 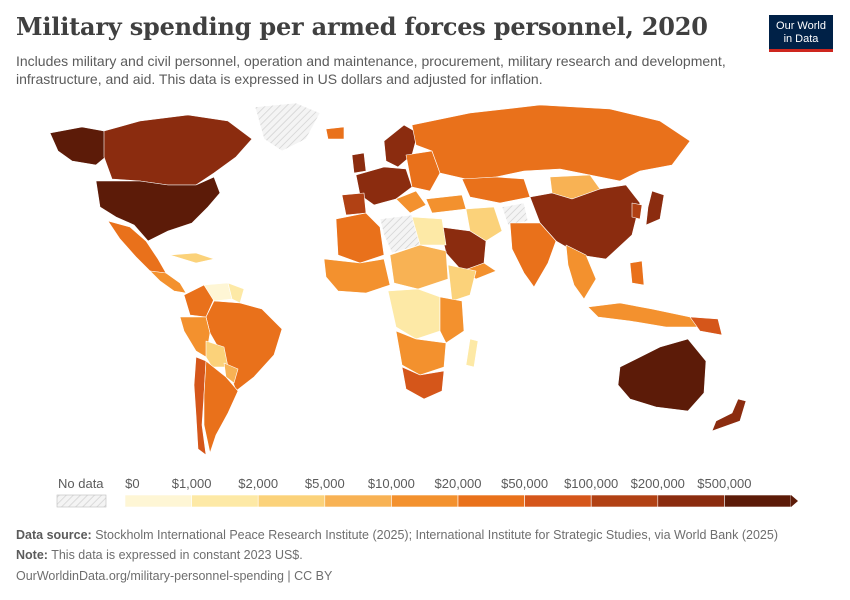 What do you see at coordinates (81, 483) in the screenshot?
I see `legend-no-data-label: No data` at bounding box center [81, 483].